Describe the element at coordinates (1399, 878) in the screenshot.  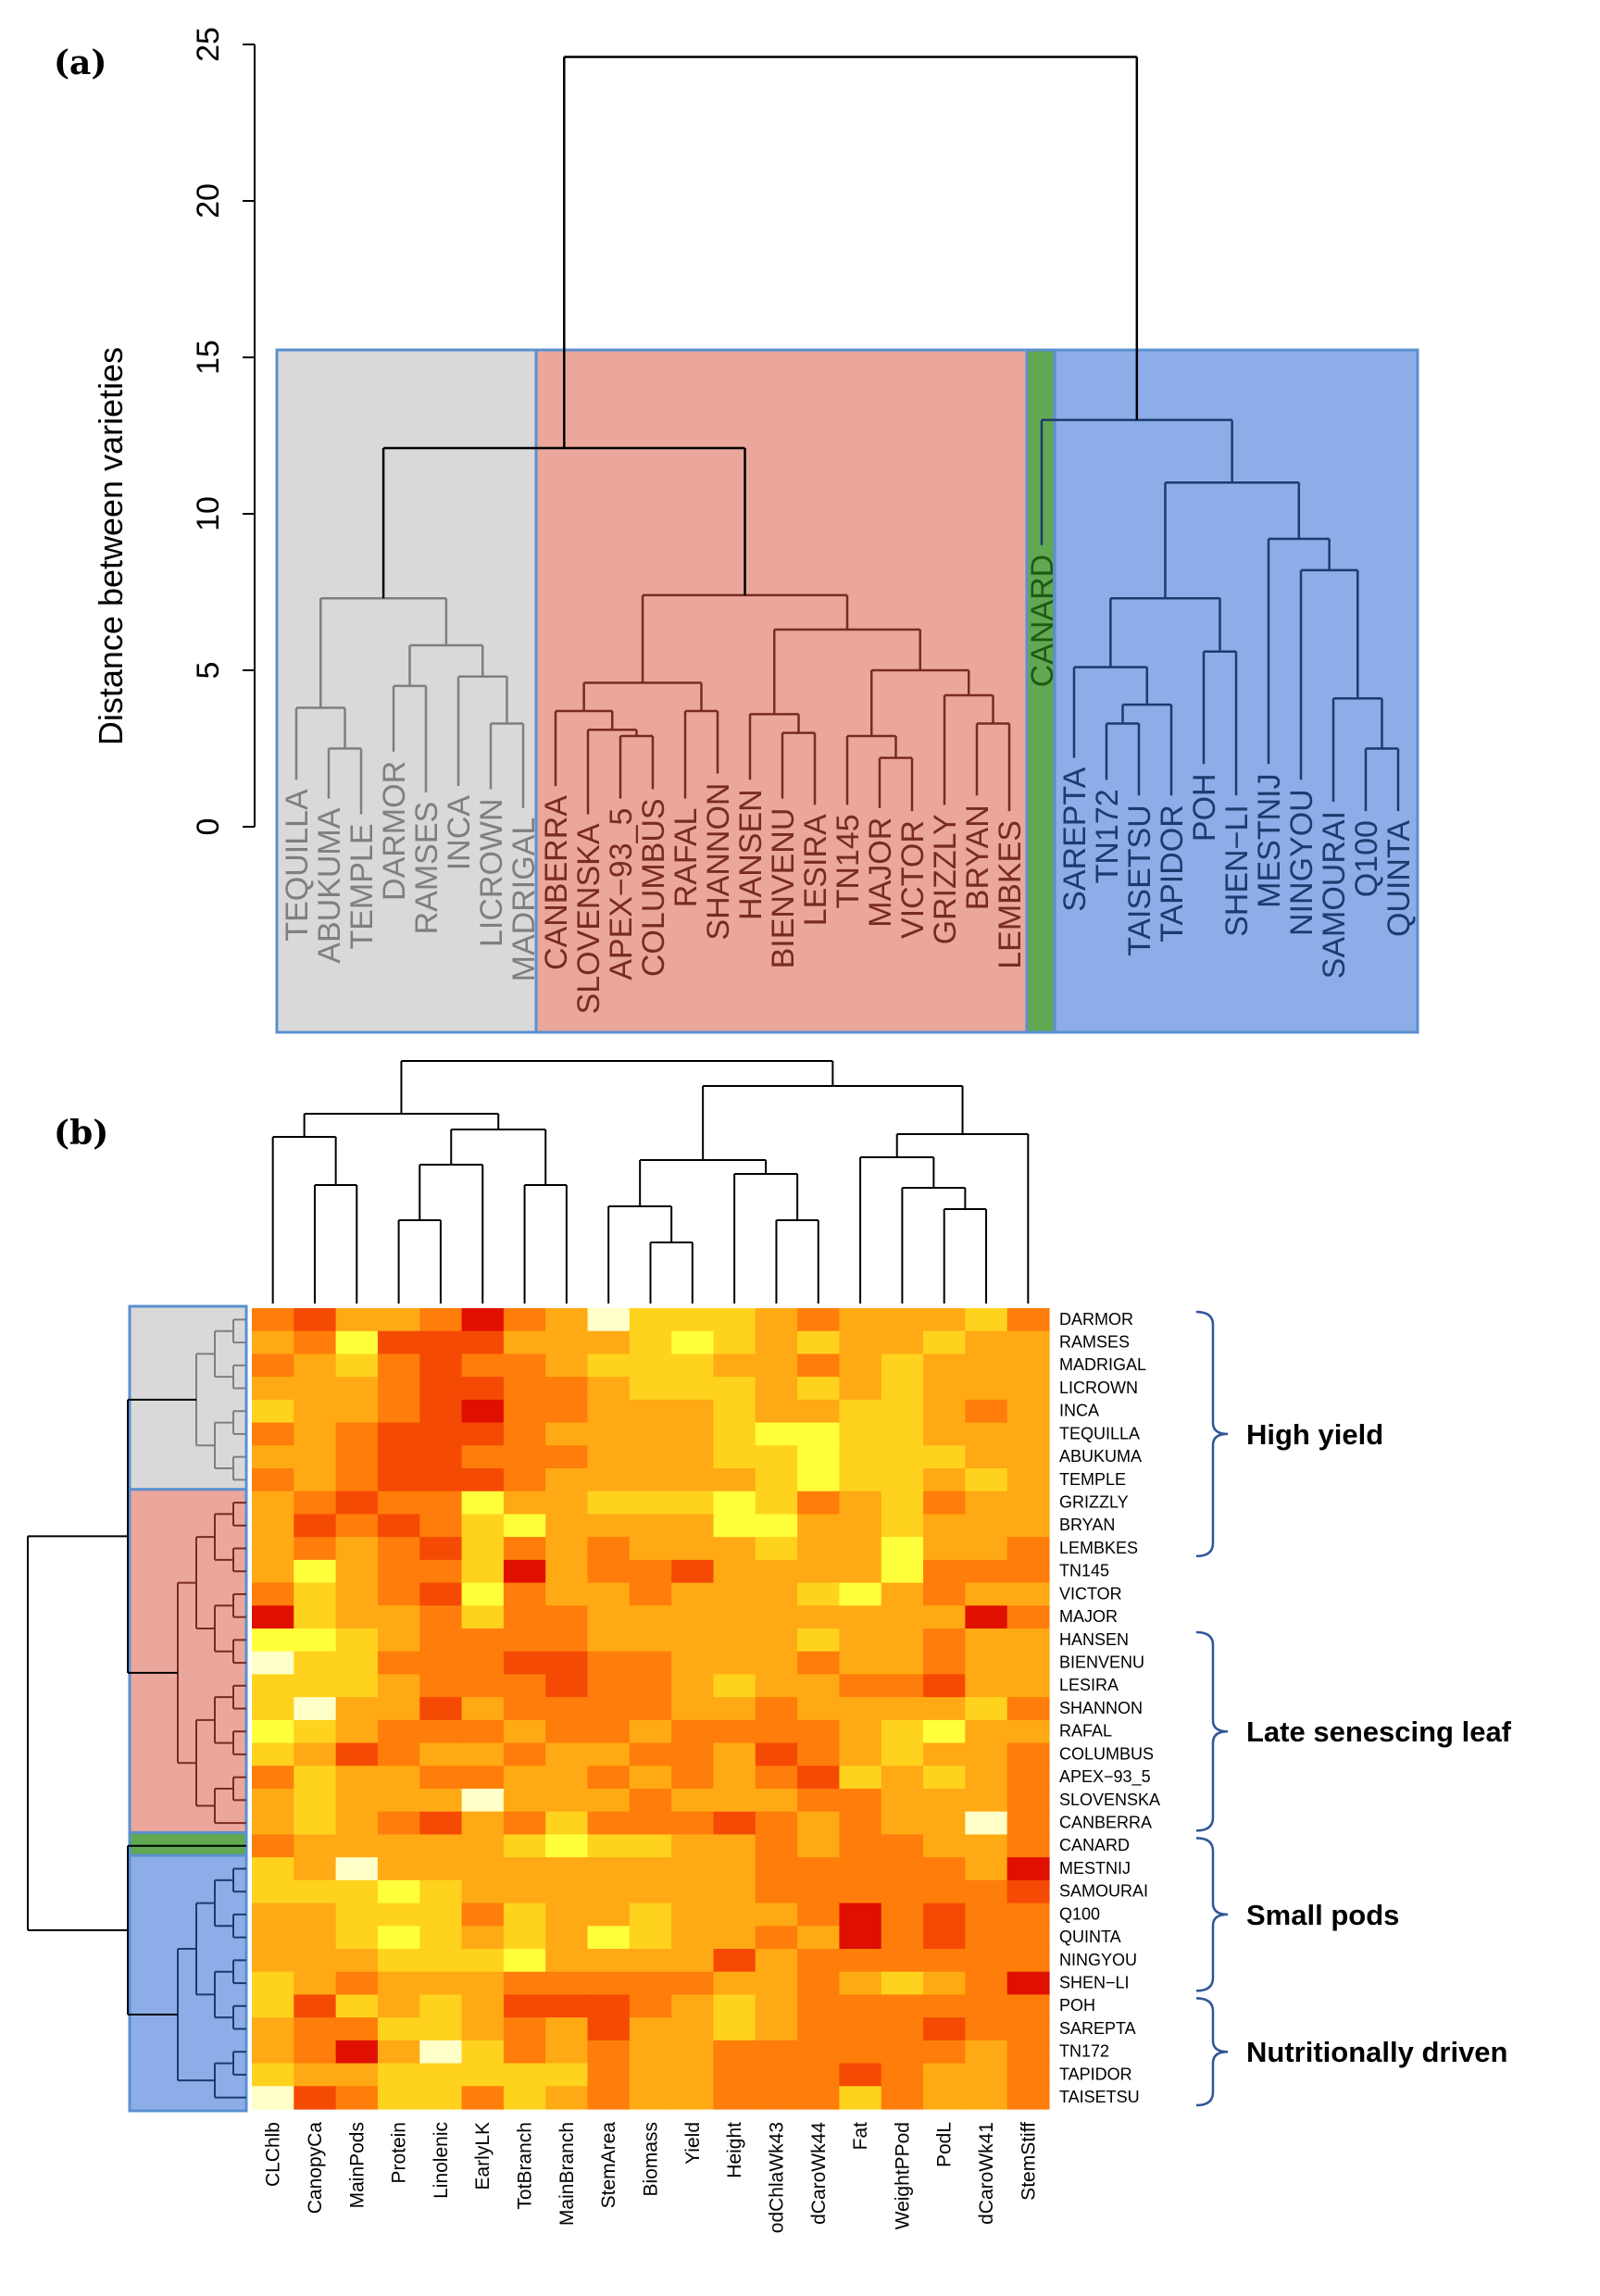
I see `leaf-label: QUINTA` at that location.